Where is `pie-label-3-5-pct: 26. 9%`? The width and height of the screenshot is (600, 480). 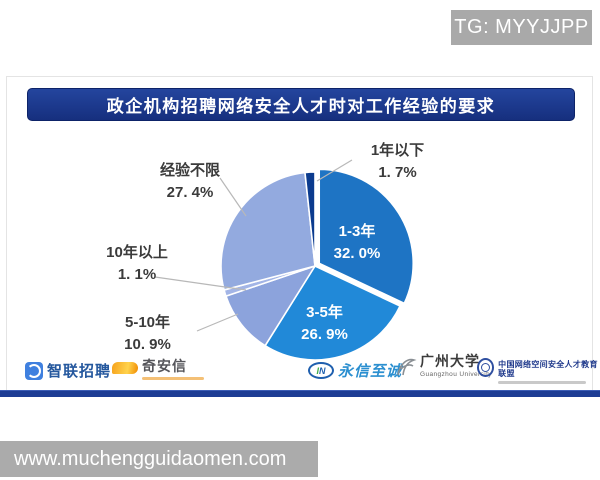
pie-label-3-5-pct: 26. 9% is located at coordinates (324, 334).